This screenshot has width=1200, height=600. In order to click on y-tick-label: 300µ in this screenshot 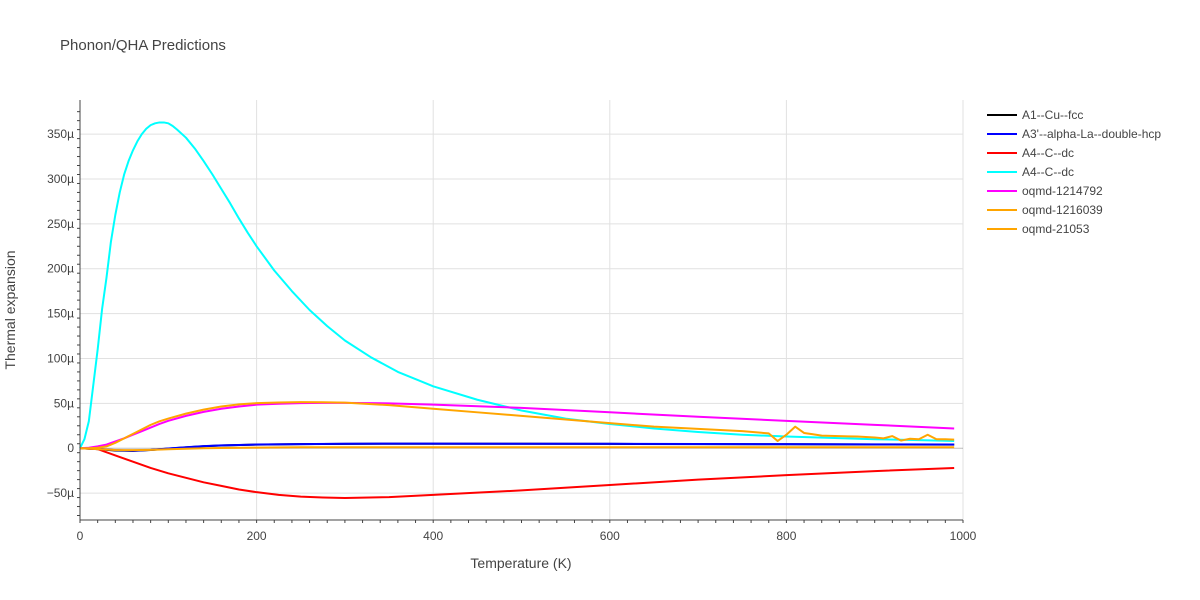, I will do `click(60, 179)`.